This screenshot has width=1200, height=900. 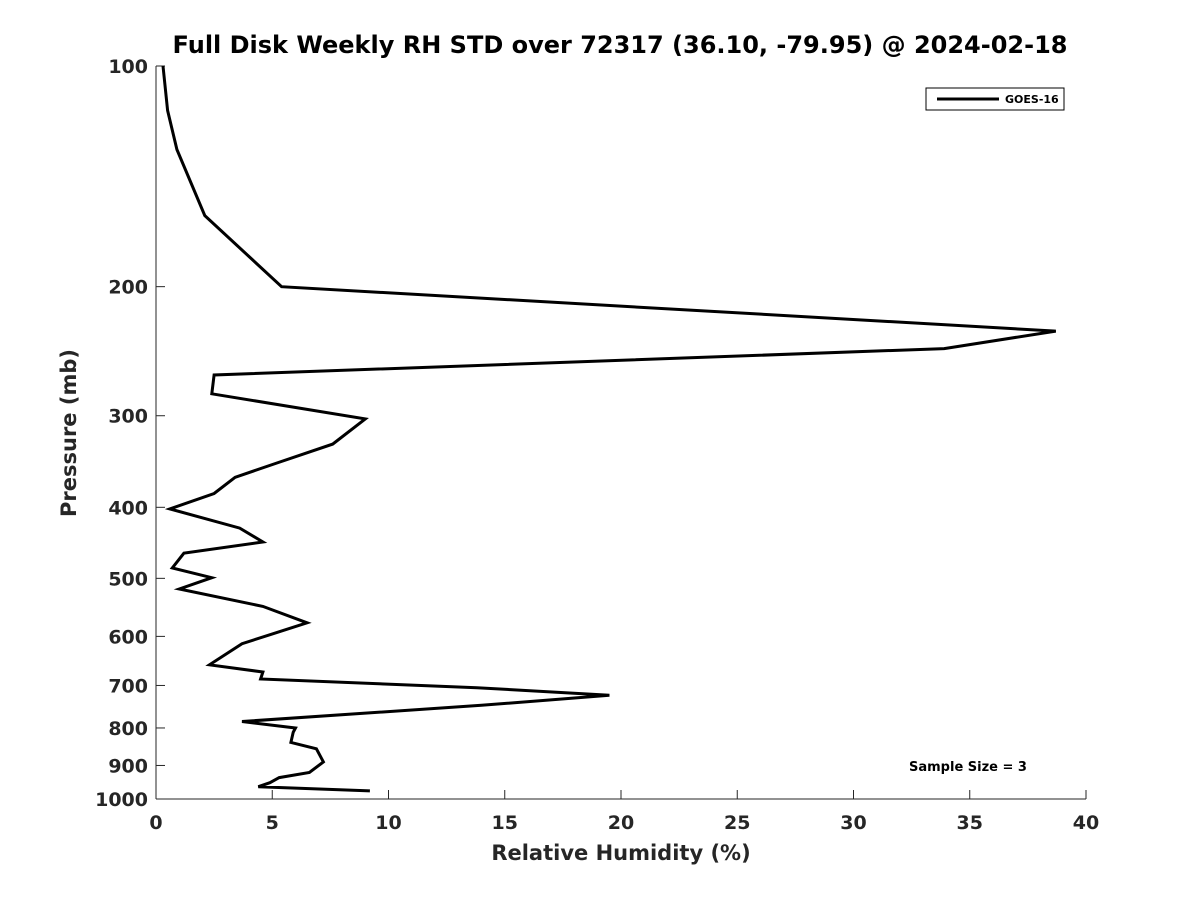 I want to click on x-tick-label-25: 25, so click(x=737, y=823).